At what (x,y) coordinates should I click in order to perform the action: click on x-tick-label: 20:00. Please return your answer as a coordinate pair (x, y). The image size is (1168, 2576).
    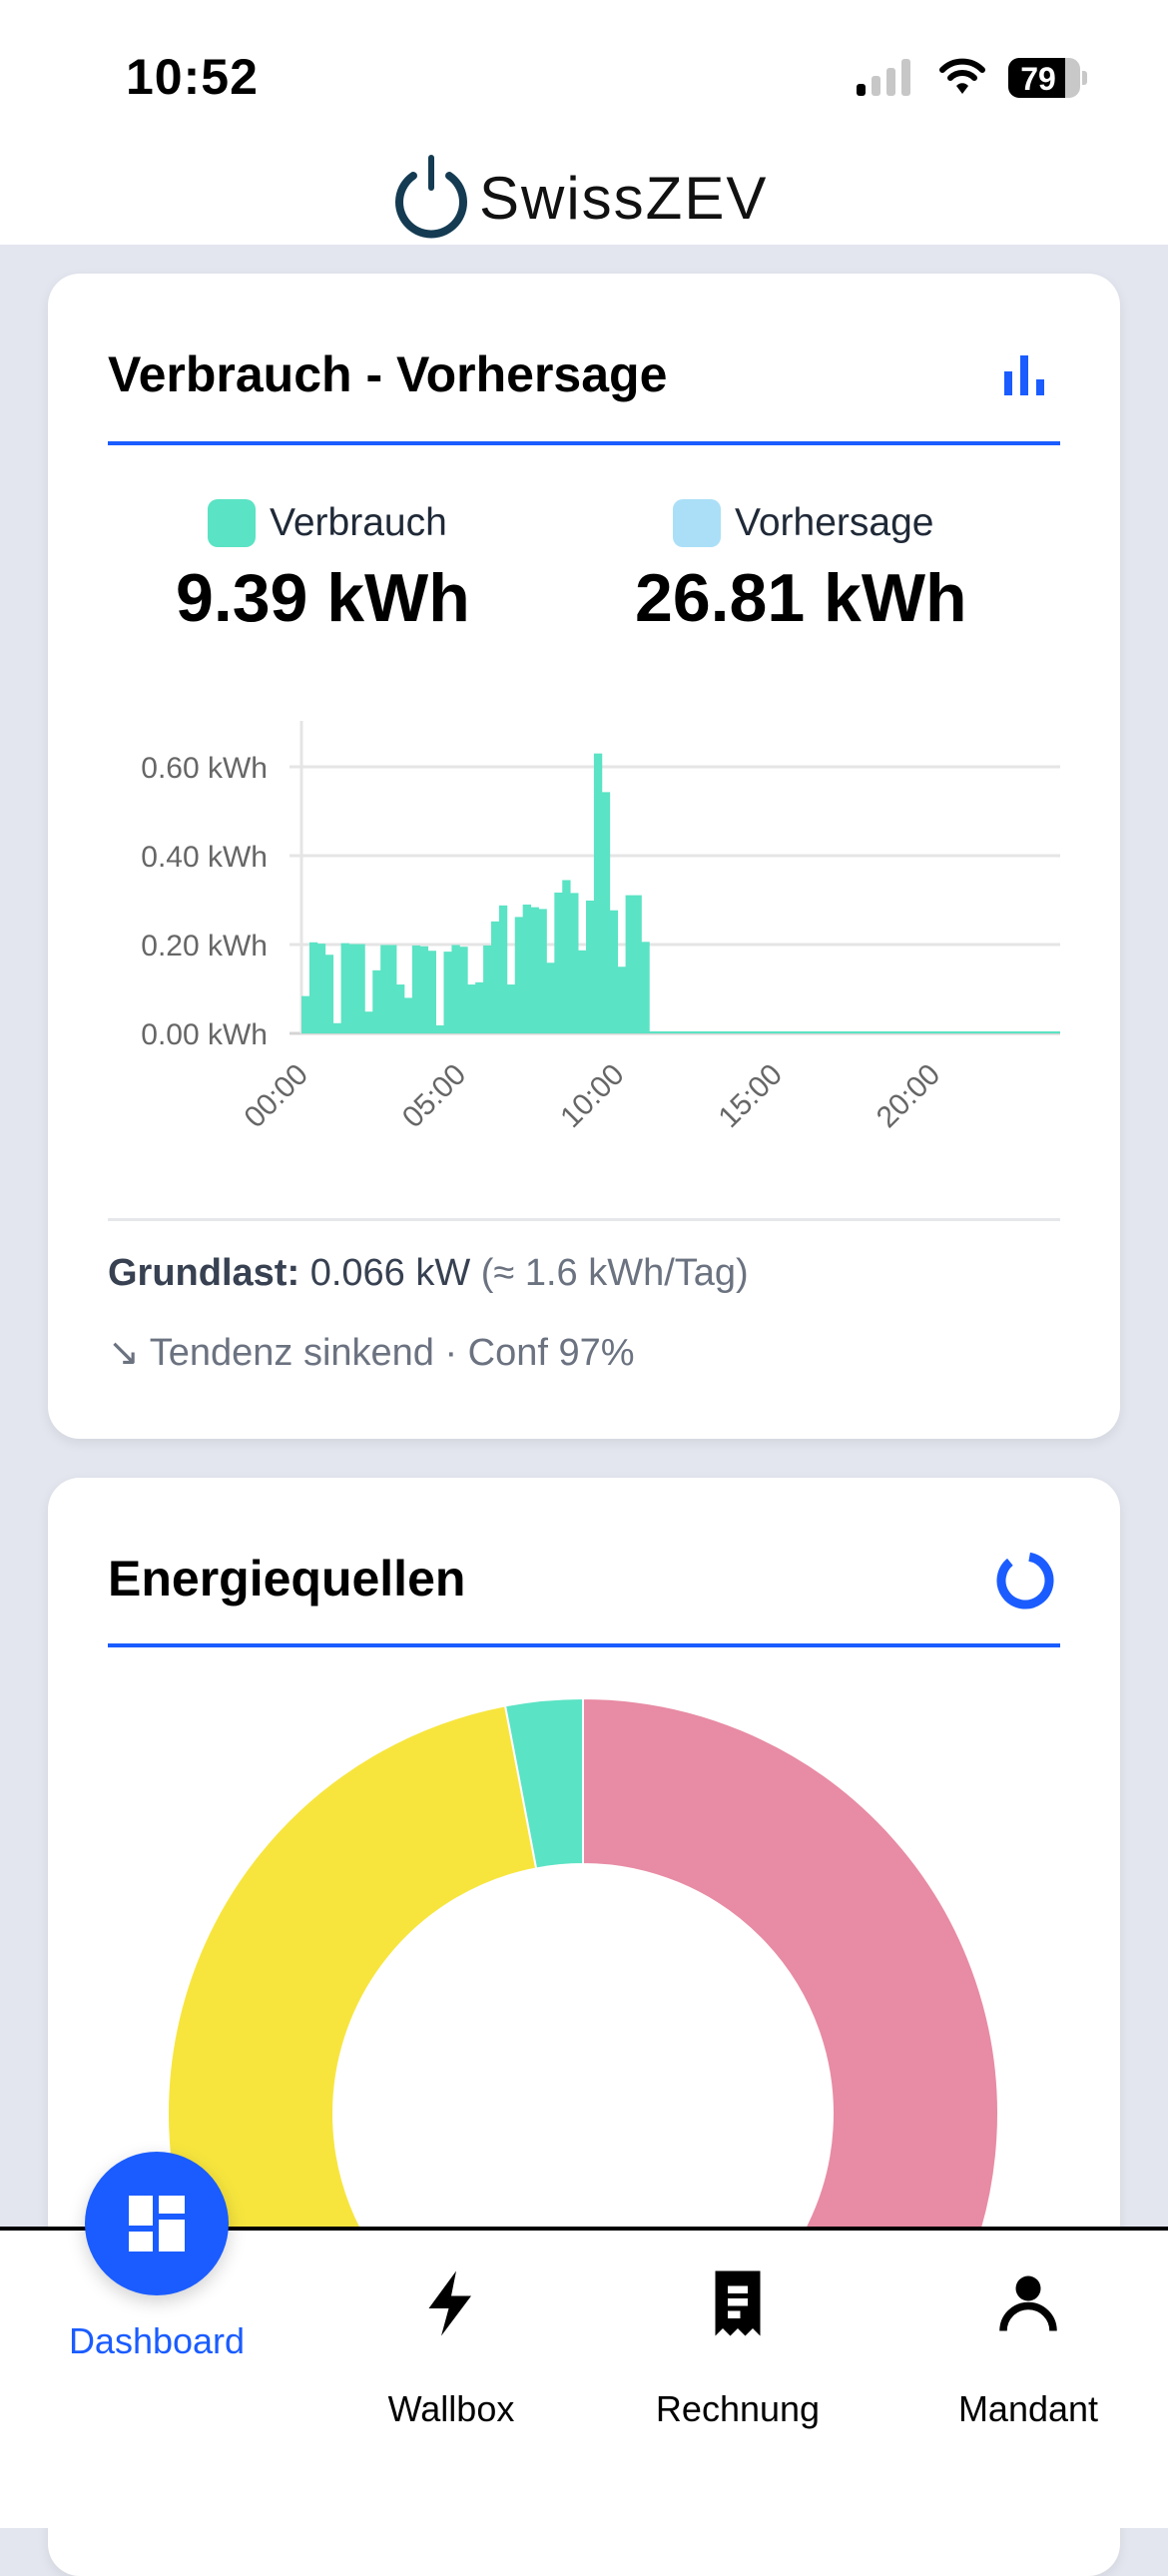
    Looking at the image, I should click on (908, 1096).